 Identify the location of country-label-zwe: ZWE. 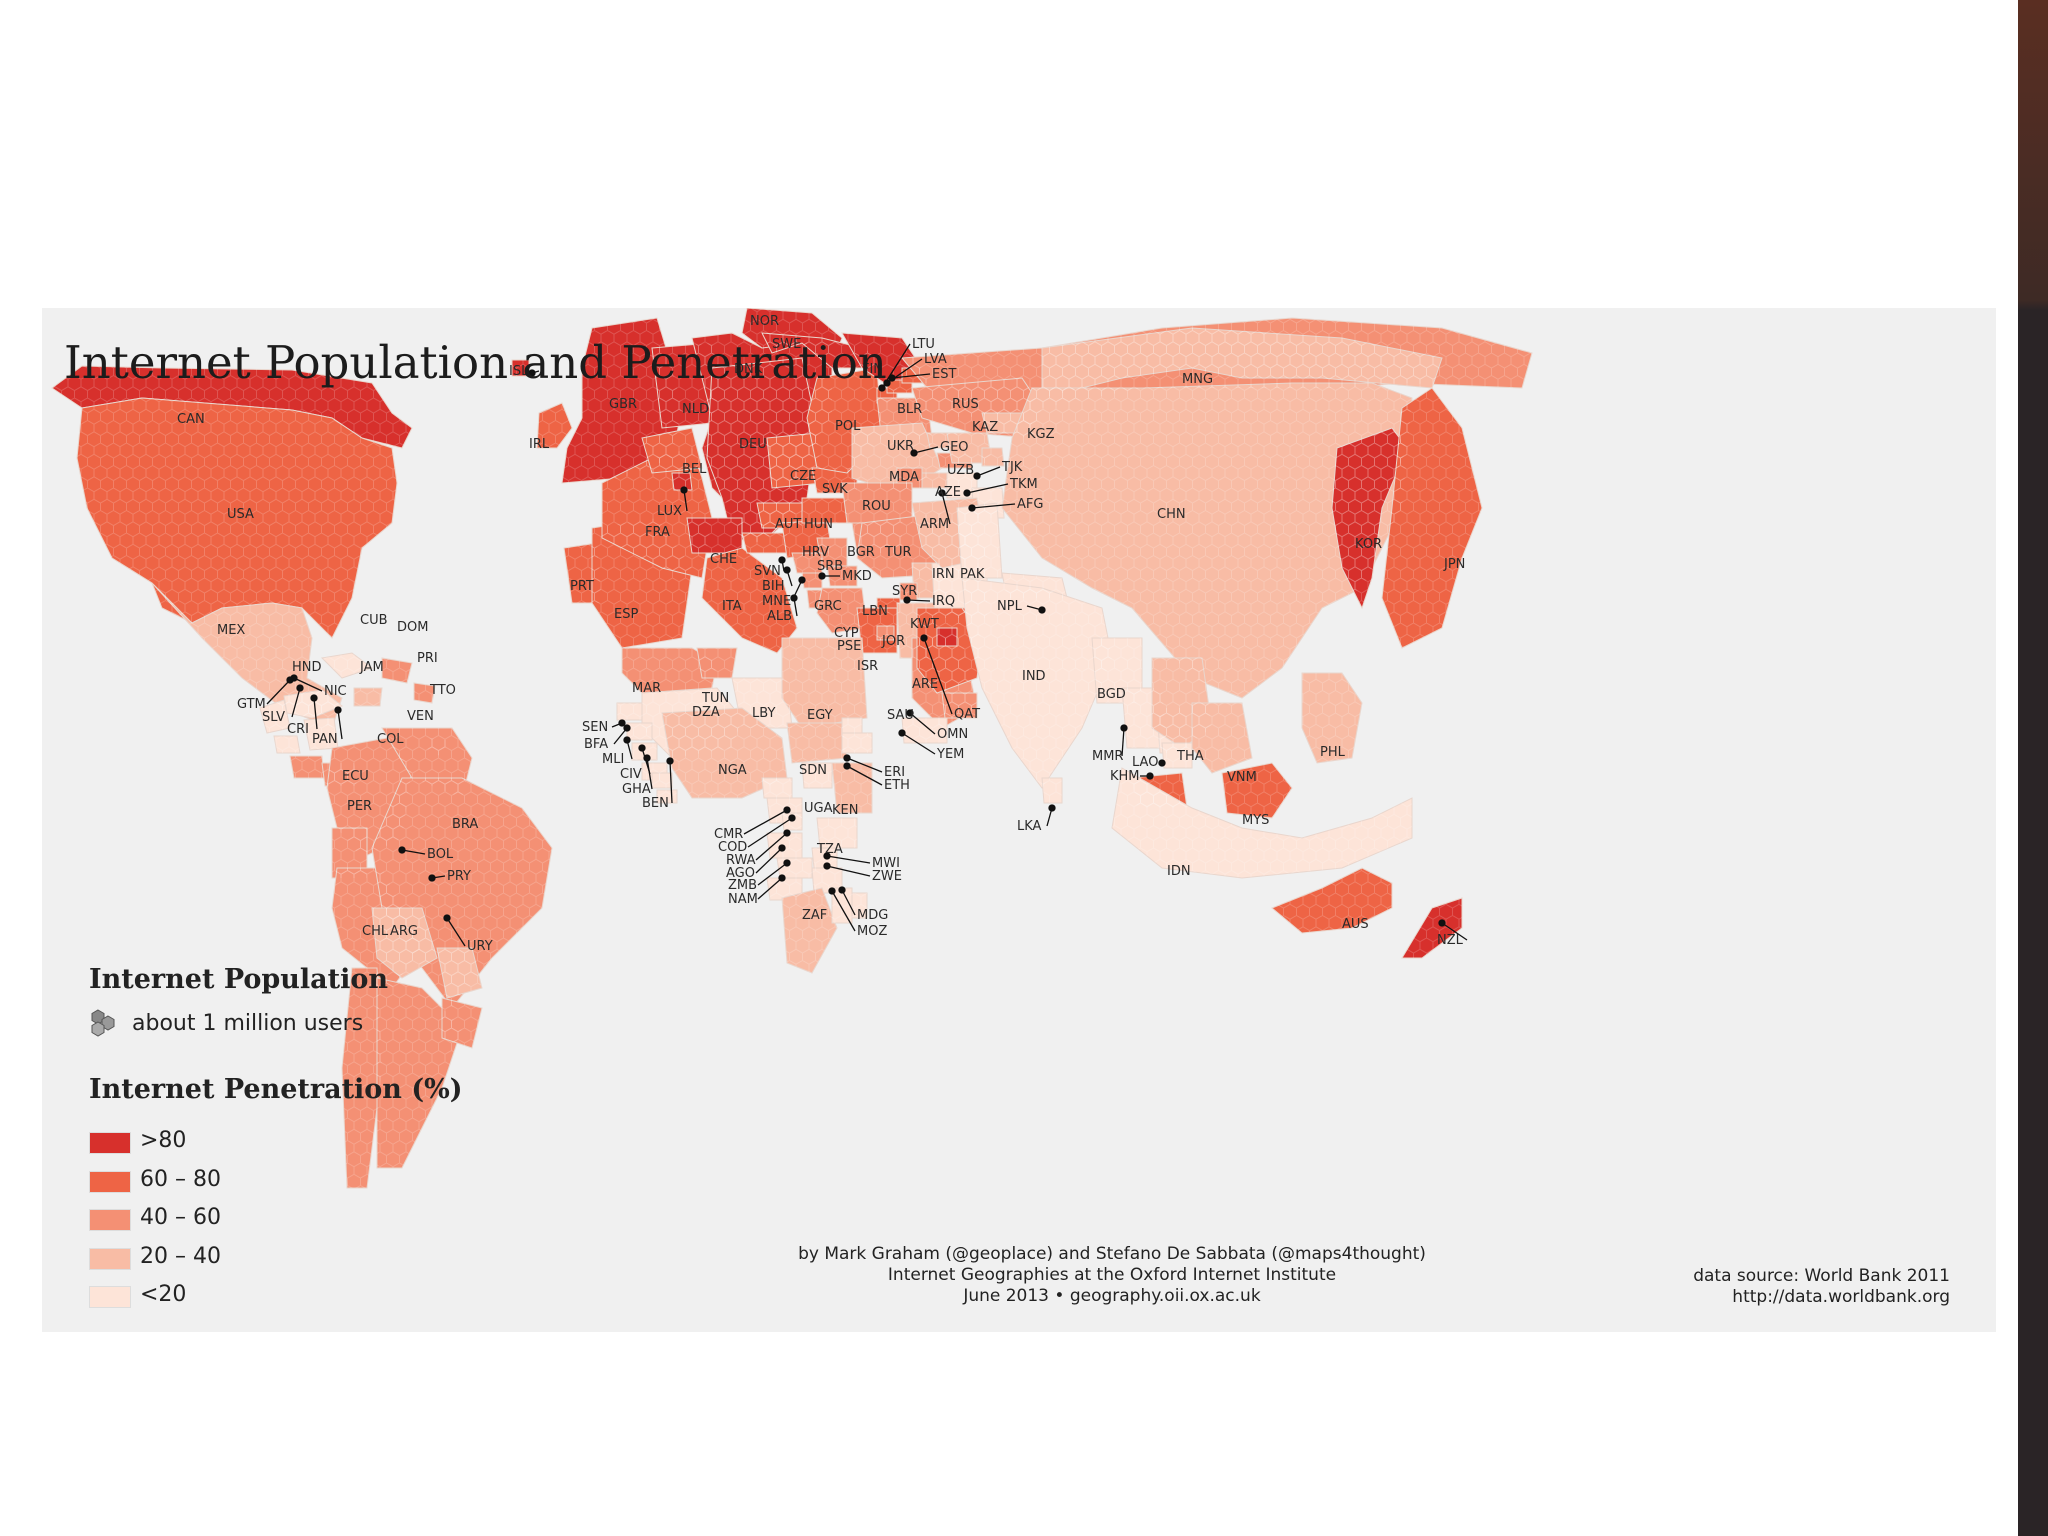
(887, 876).